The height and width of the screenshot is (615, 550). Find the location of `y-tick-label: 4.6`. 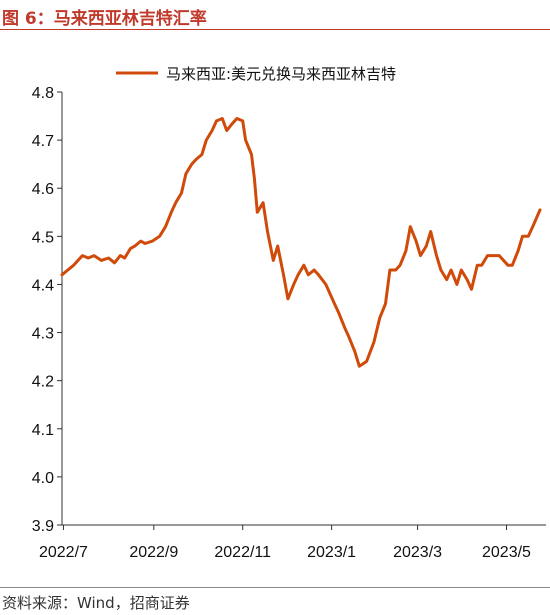

y-tick-label: 4.6 is located at coordinates (43, 189).